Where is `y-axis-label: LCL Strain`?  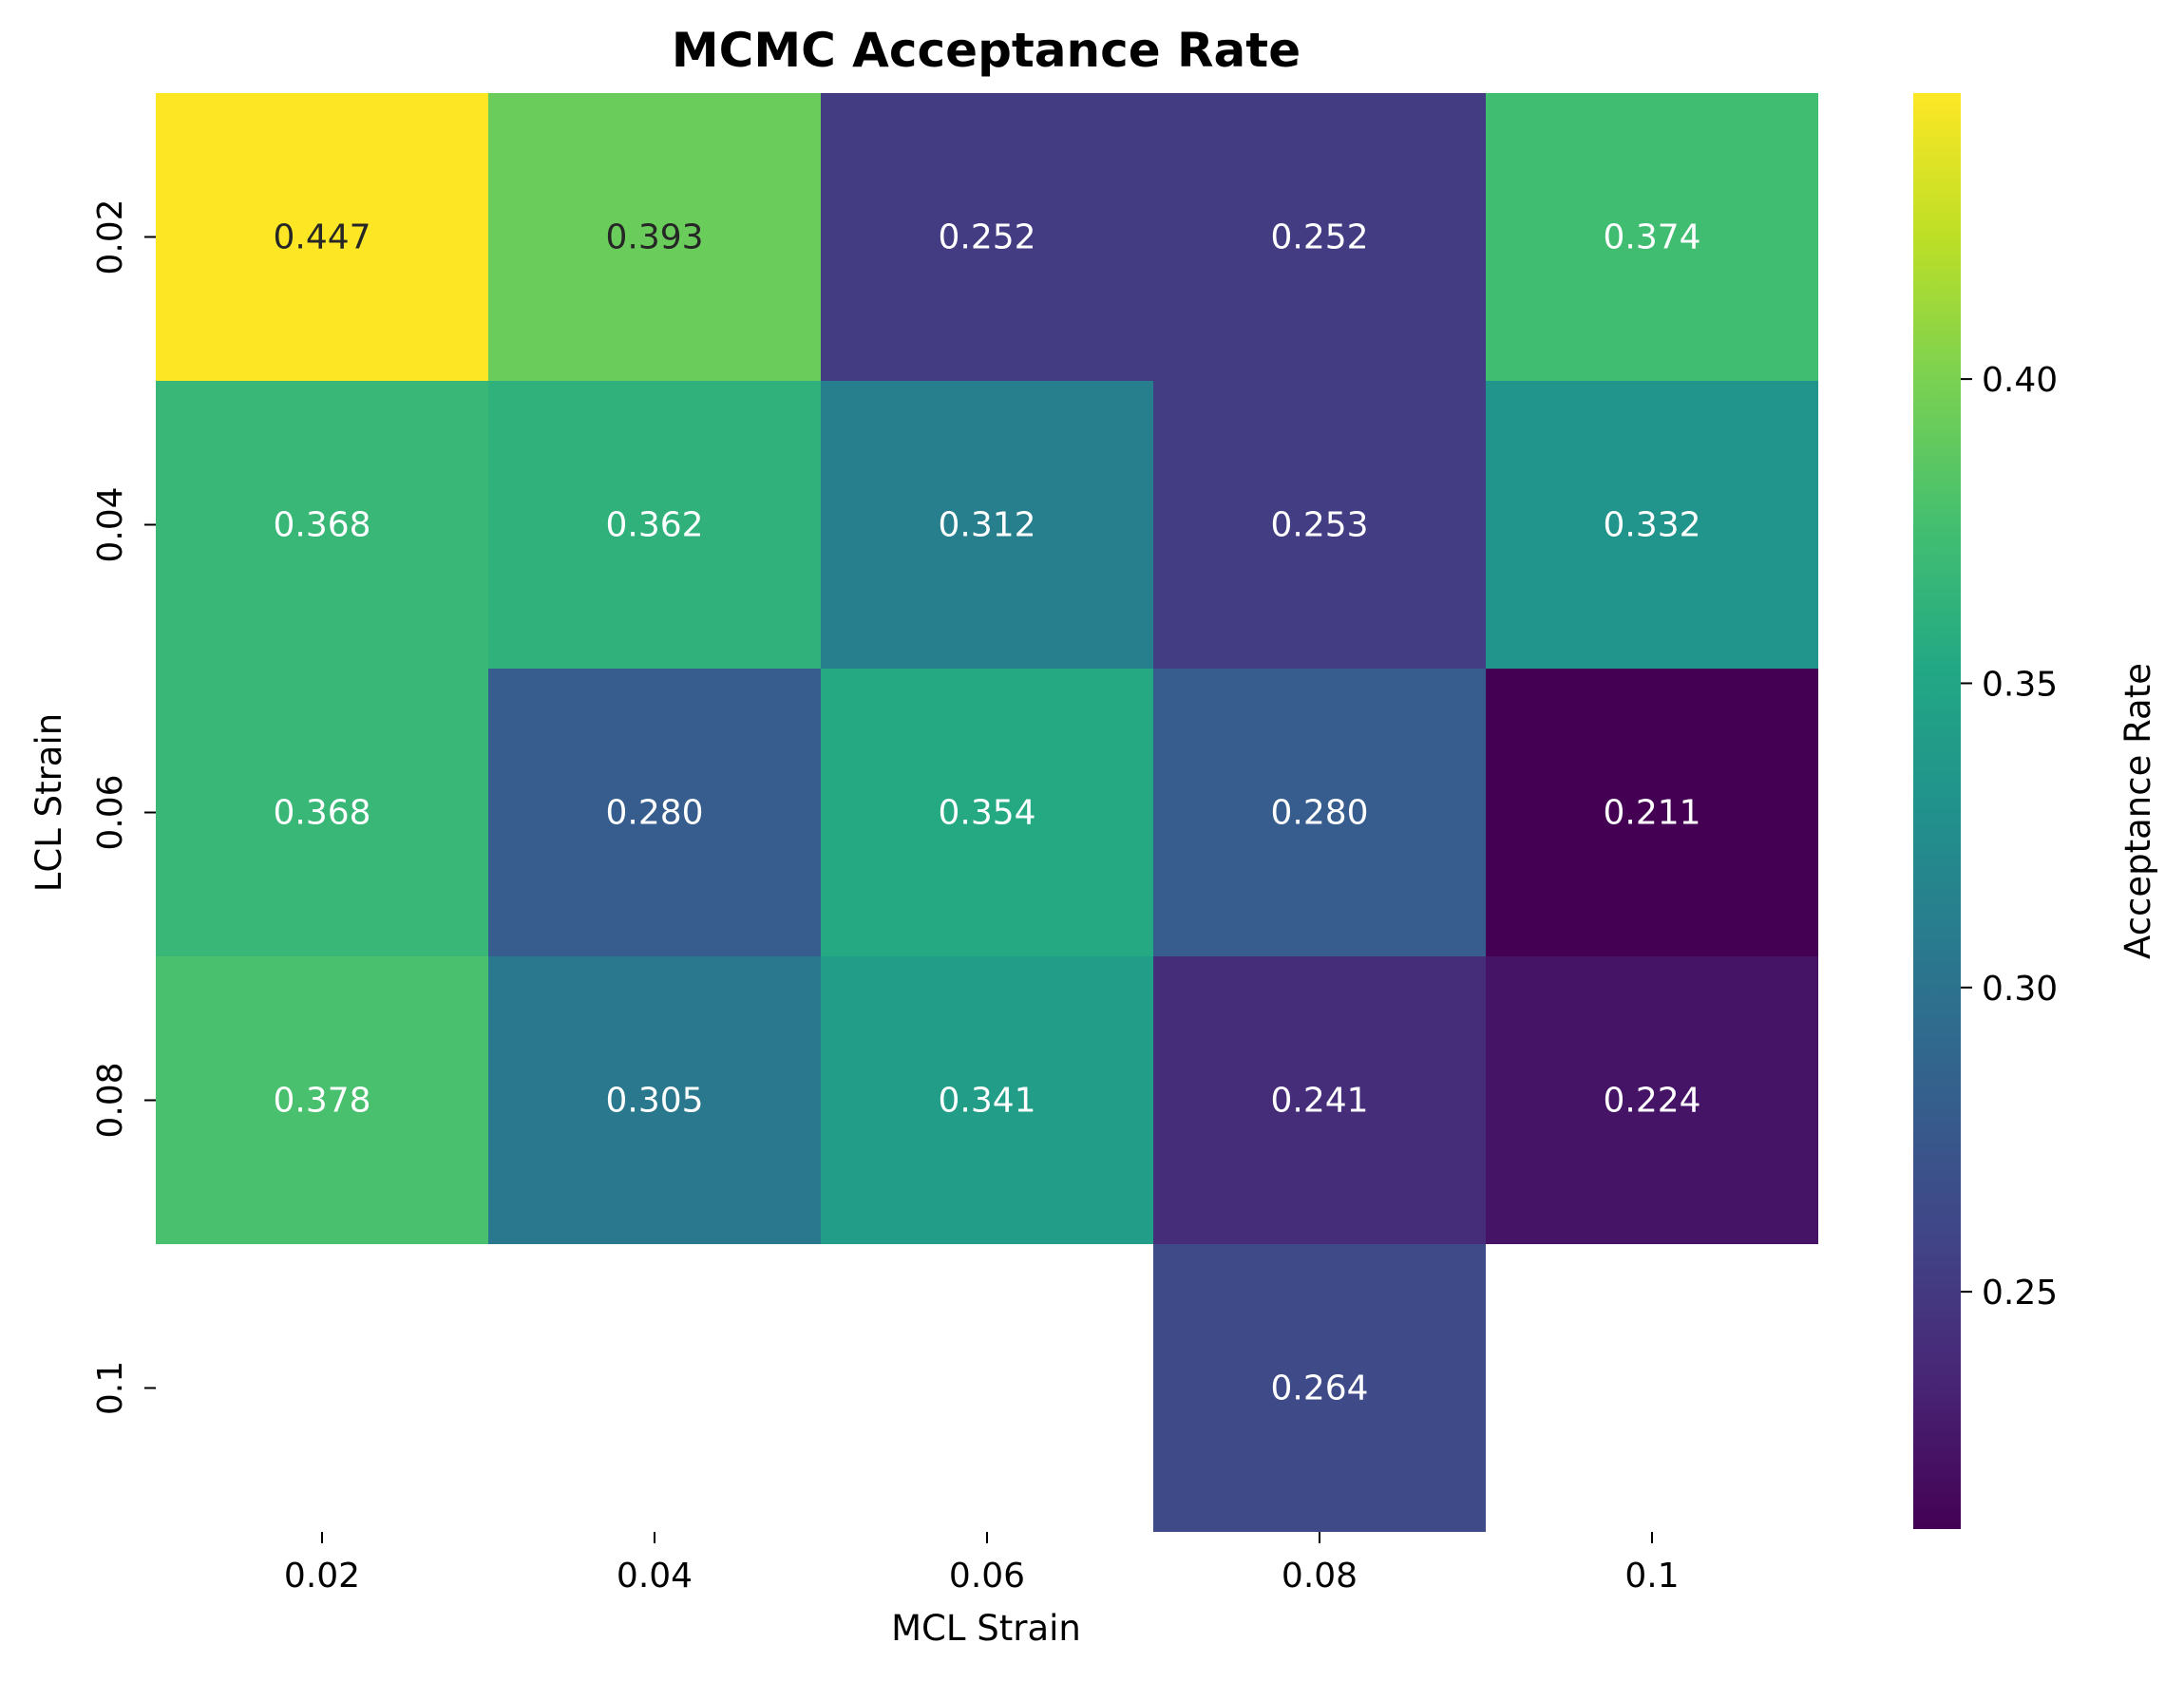 y-axis-label: LCL Strain is located at coordinates (48, 802).